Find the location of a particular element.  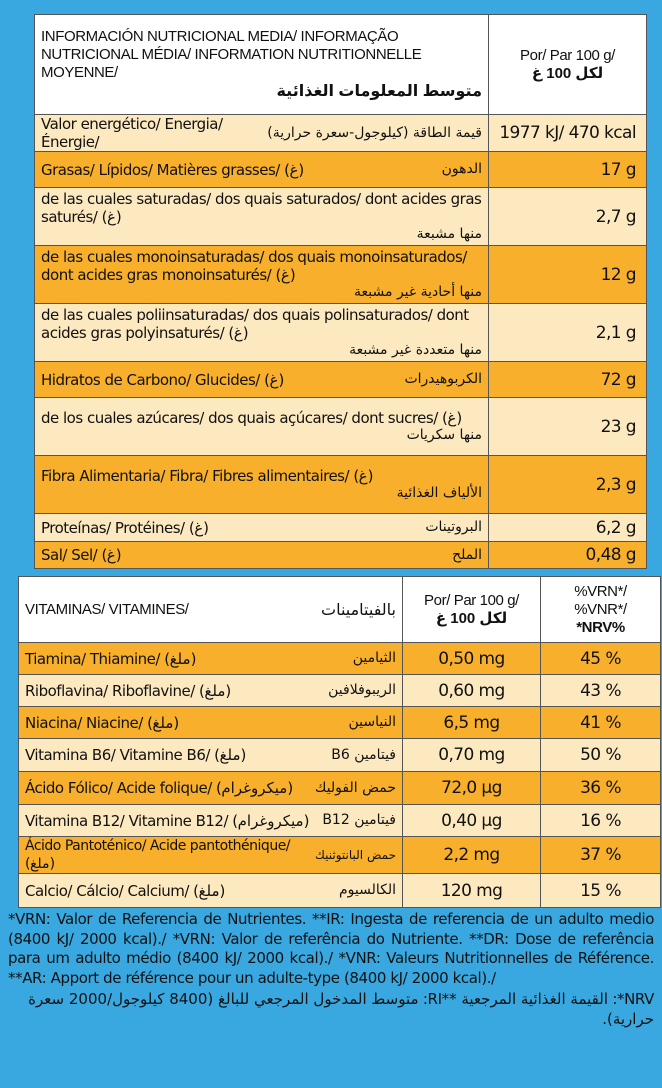

row-value: 2,1 g is located at coordinates (567, 332).